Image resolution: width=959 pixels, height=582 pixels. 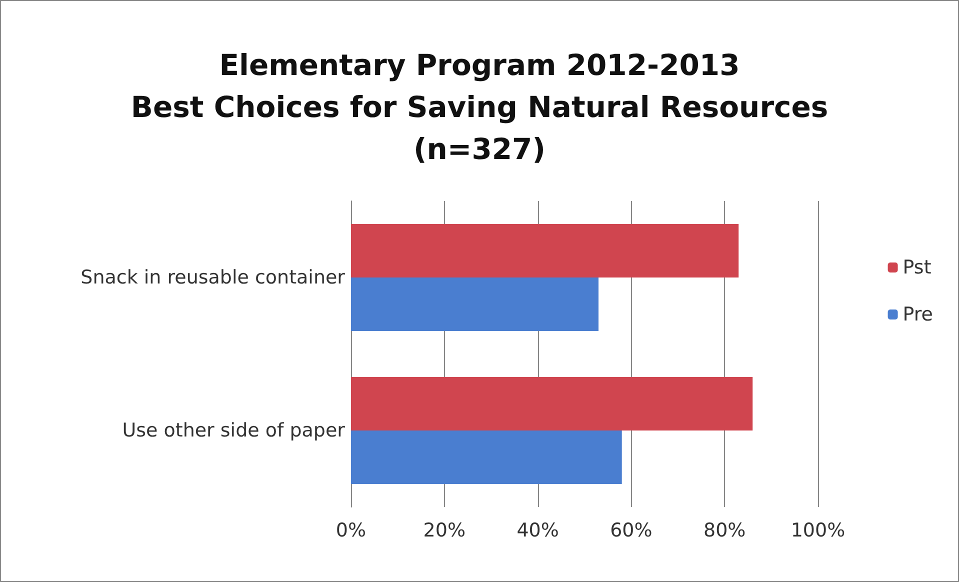 I want to click on x-tick-label: 40%, so click(x=537, y=531).